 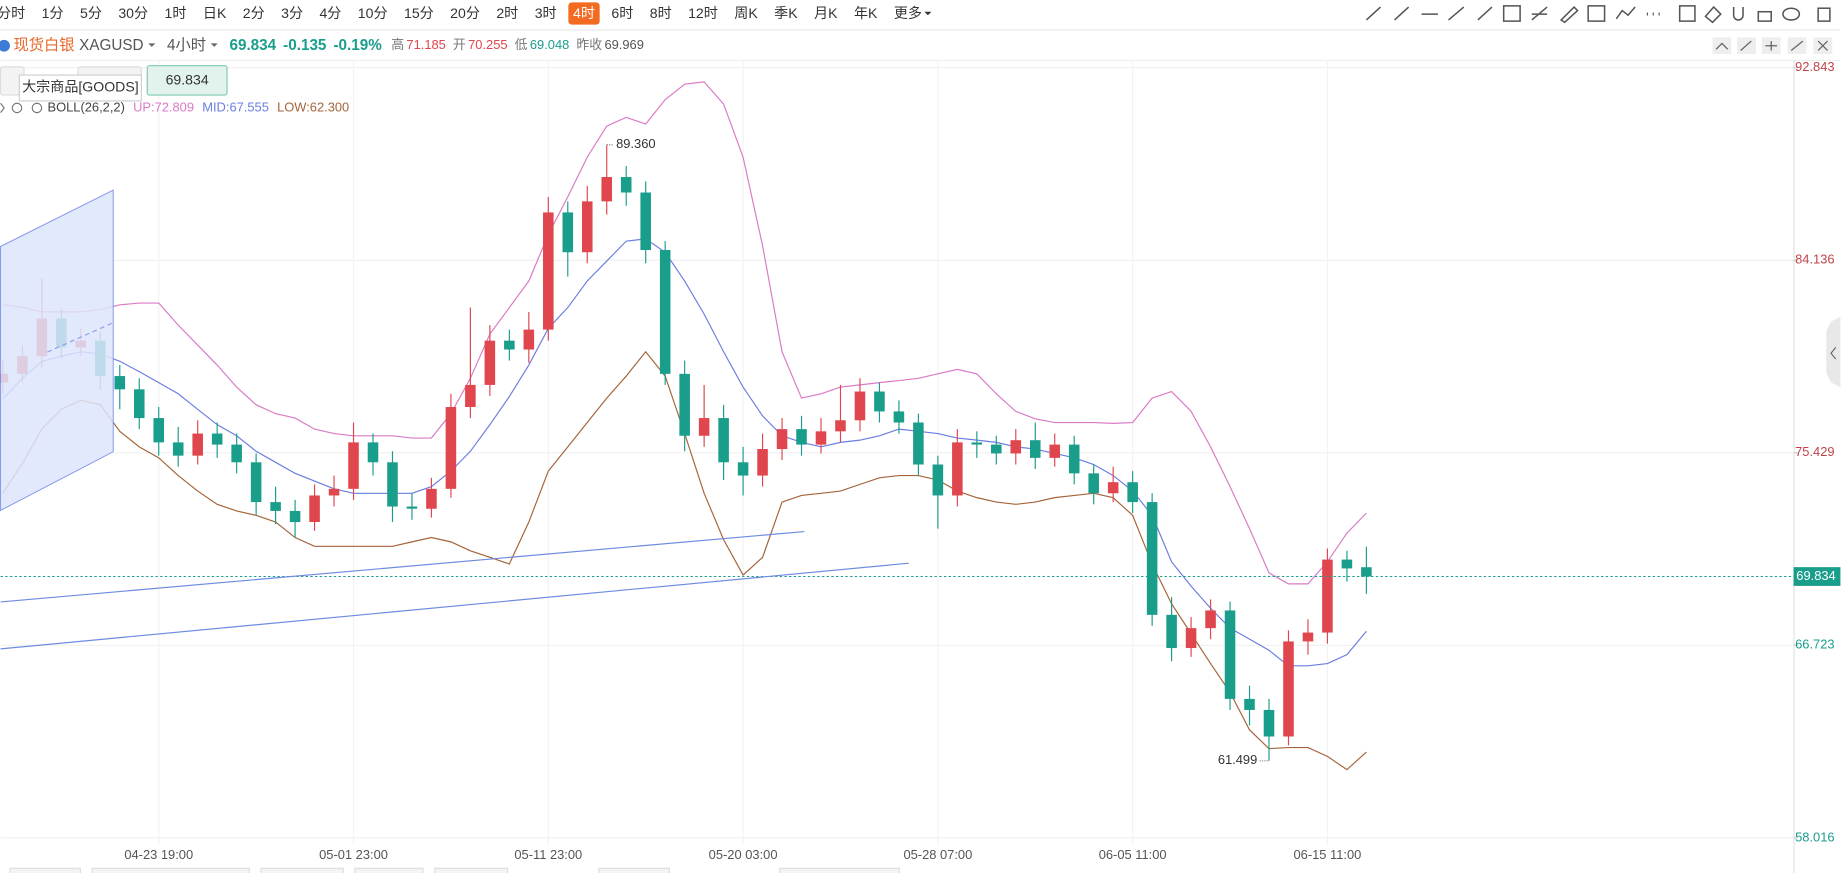 What do you see at coordinates (661, 13) in the screenshot?
I see `timeframe-tab: 8时` at bounding box center [661, 13].